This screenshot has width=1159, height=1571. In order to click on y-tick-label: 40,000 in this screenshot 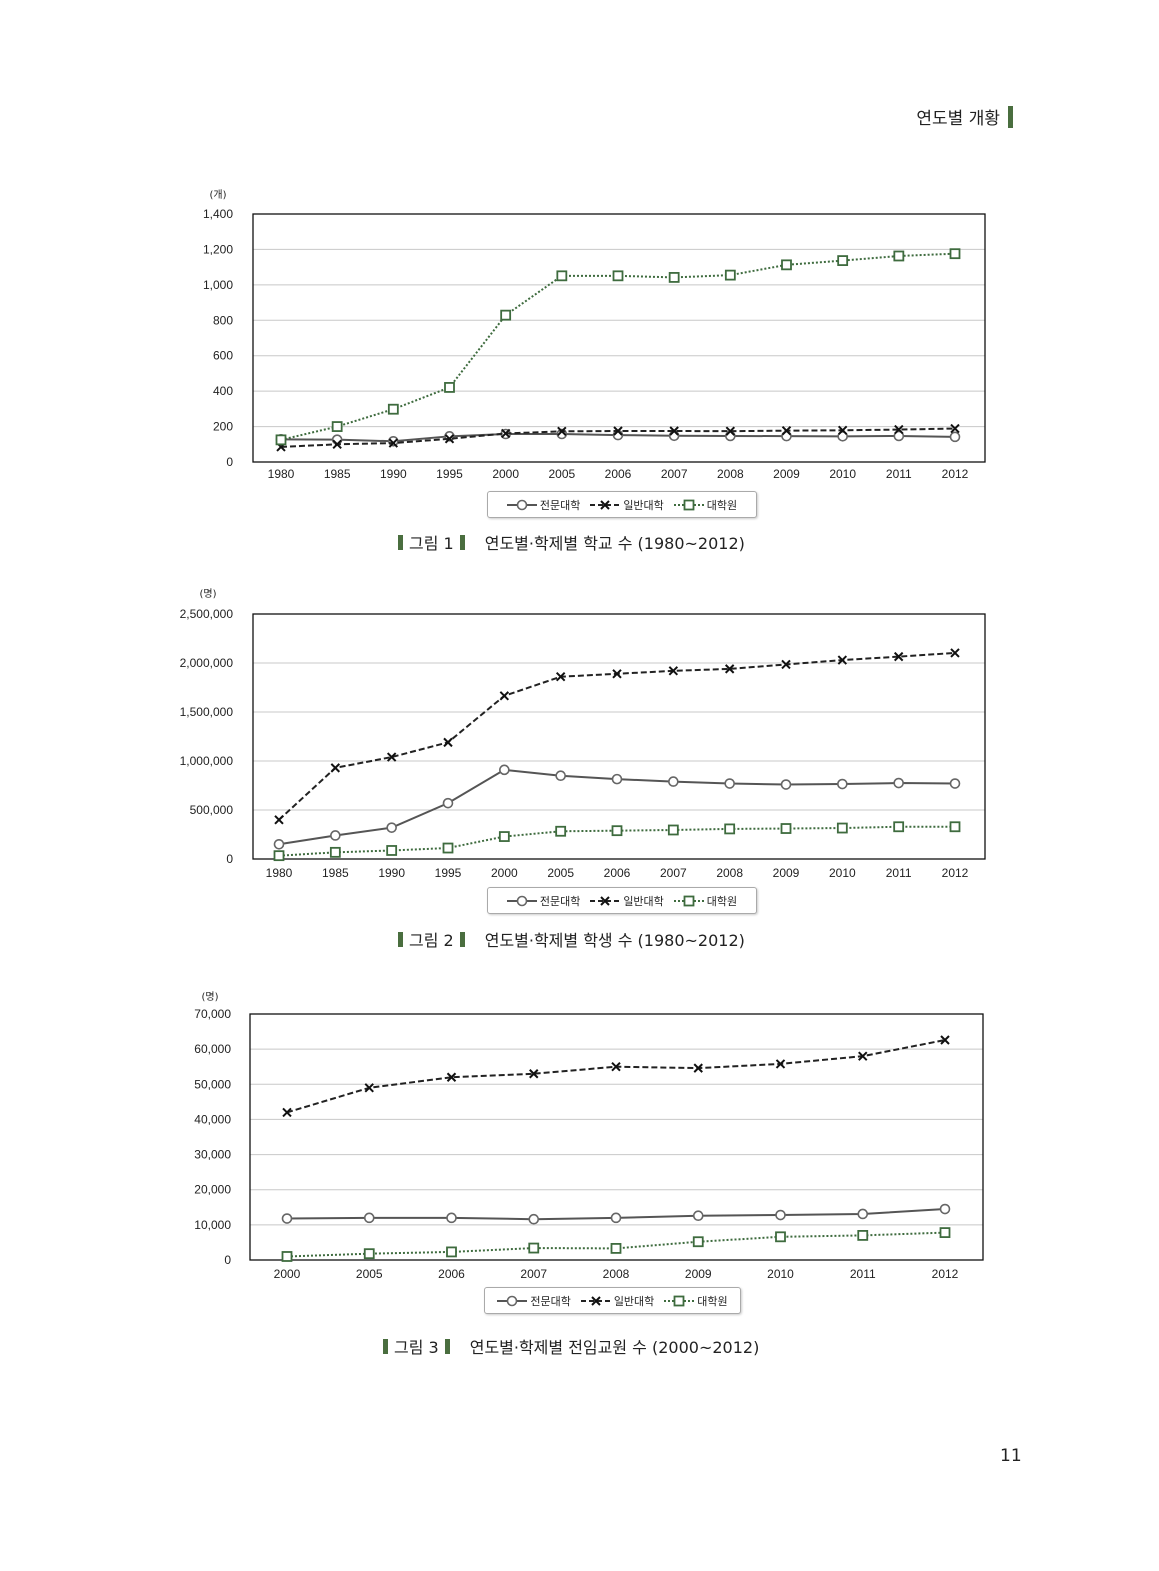, I will do `click(212, 1119)`.